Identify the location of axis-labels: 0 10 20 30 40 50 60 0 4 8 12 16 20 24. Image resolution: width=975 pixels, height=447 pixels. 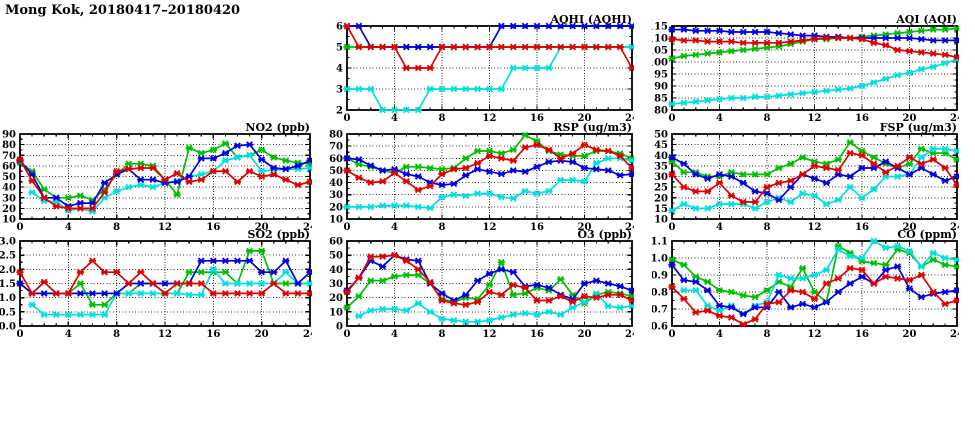
(481, 288).